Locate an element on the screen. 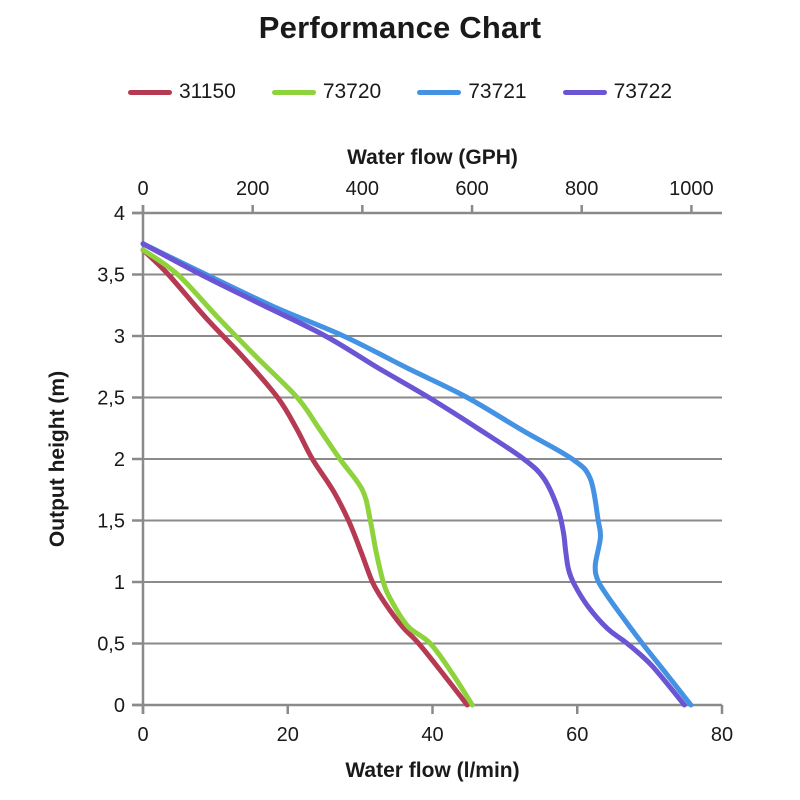 Image resolution: width=800 pixels, height=800 pixels. legend-item-73720: 73720 is located at coordinates (326, 92).